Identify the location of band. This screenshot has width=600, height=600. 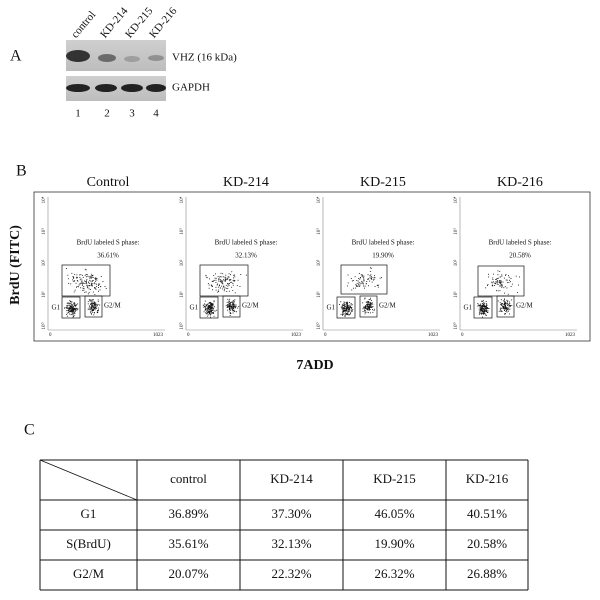
(156, 58).